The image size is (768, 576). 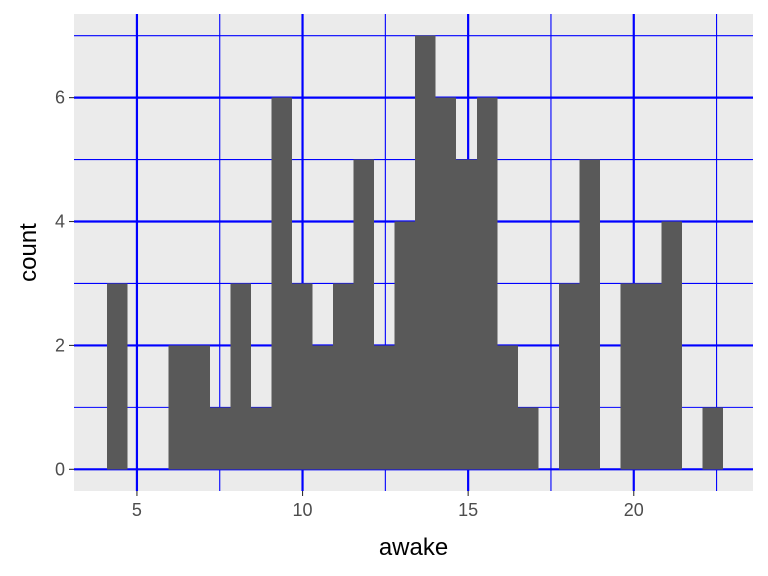 What do you see at coordinates (413, 547) in the screenshot?
I see `x-axis-title: awake` at bounding box center [413, 547].